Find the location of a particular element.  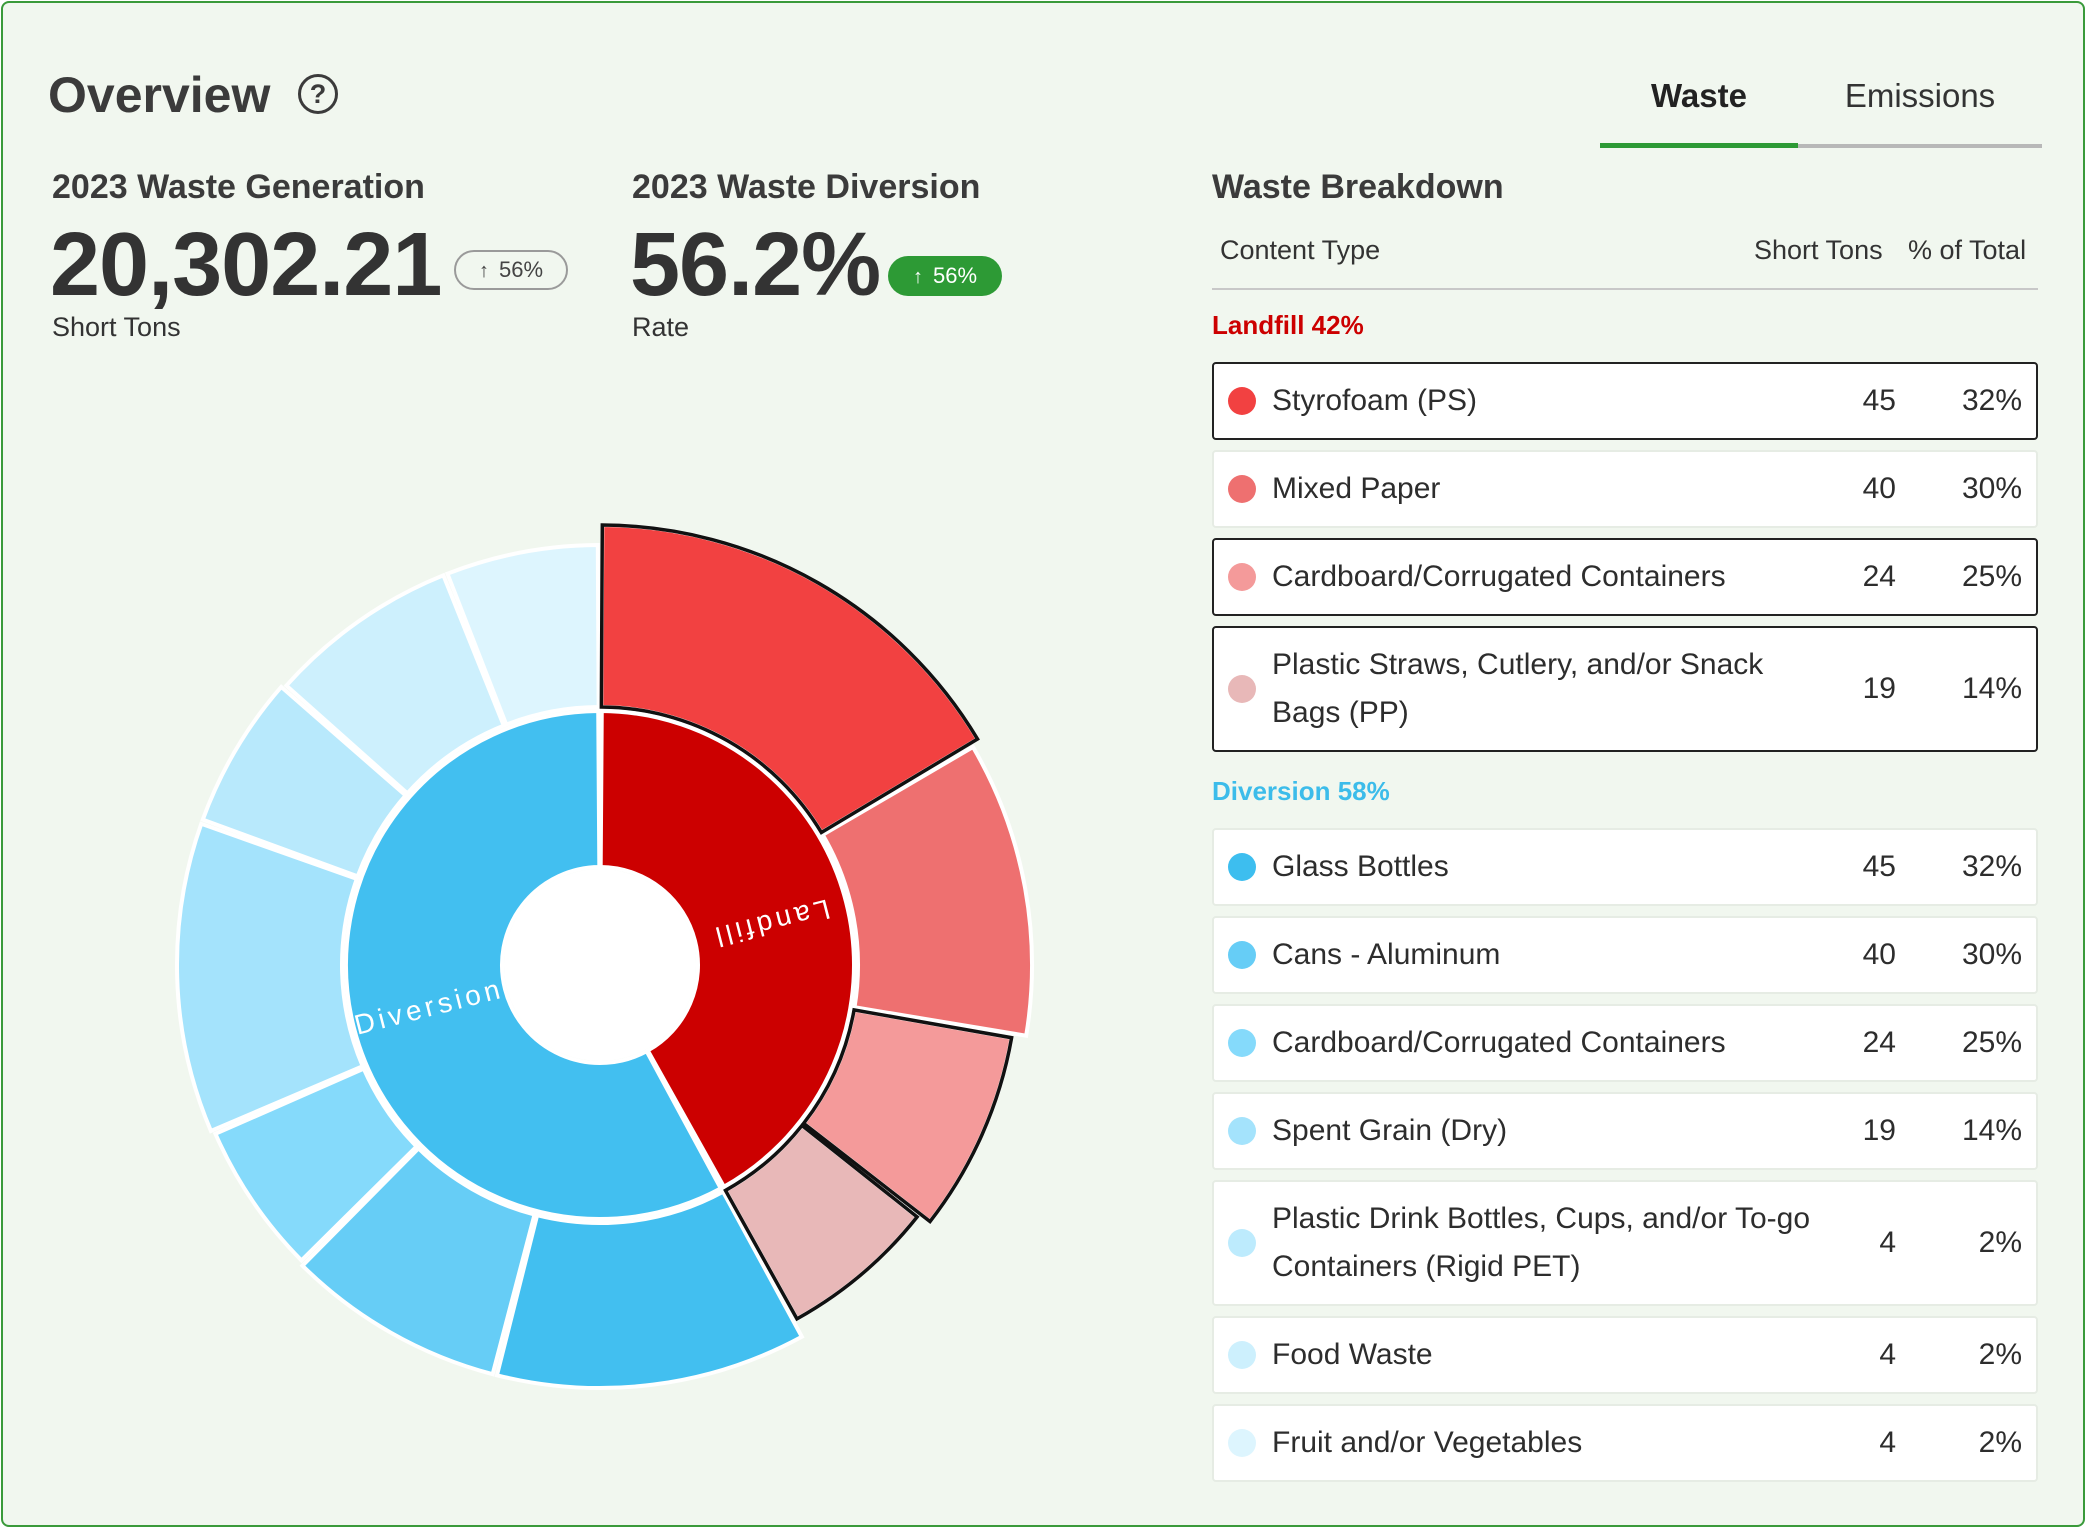

generation-change-badge: ↑ 56% is located at coordinates (511, 270).